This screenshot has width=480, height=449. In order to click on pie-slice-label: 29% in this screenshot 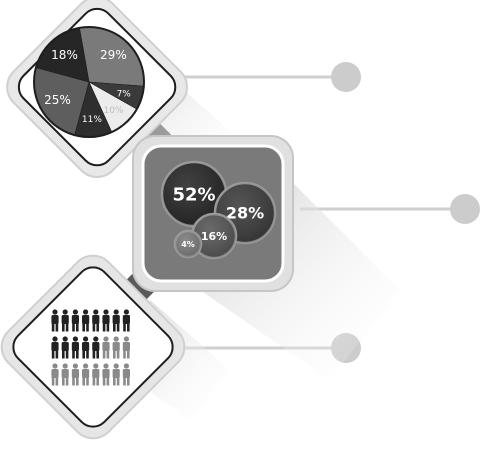, I will do `click(113, 55)`.